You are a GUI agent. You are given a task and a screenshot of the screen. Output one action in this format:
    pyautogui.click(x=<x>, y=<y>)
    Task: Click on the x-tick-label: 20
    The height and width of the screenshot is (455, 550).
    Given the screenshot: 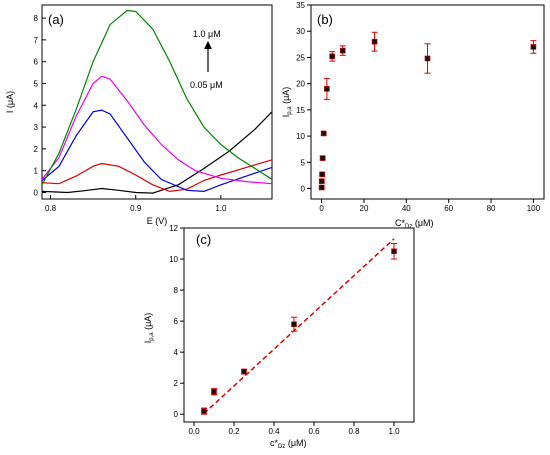 What is the action you would take?
    pyautogui.click(x=364, y=208)
    